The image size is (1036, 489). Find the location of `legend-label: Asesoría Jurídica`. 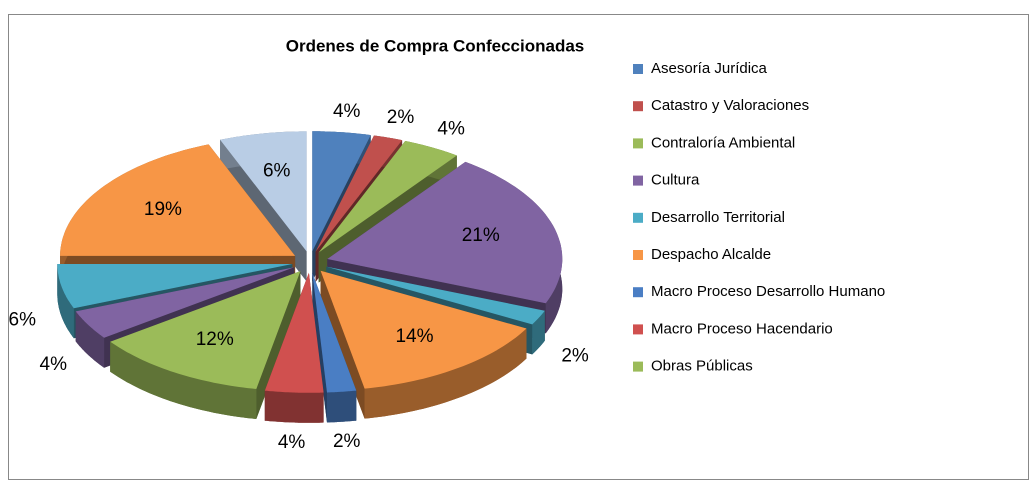

legend-label: Asesoría Jurídica is located at coordinates (709, 68).